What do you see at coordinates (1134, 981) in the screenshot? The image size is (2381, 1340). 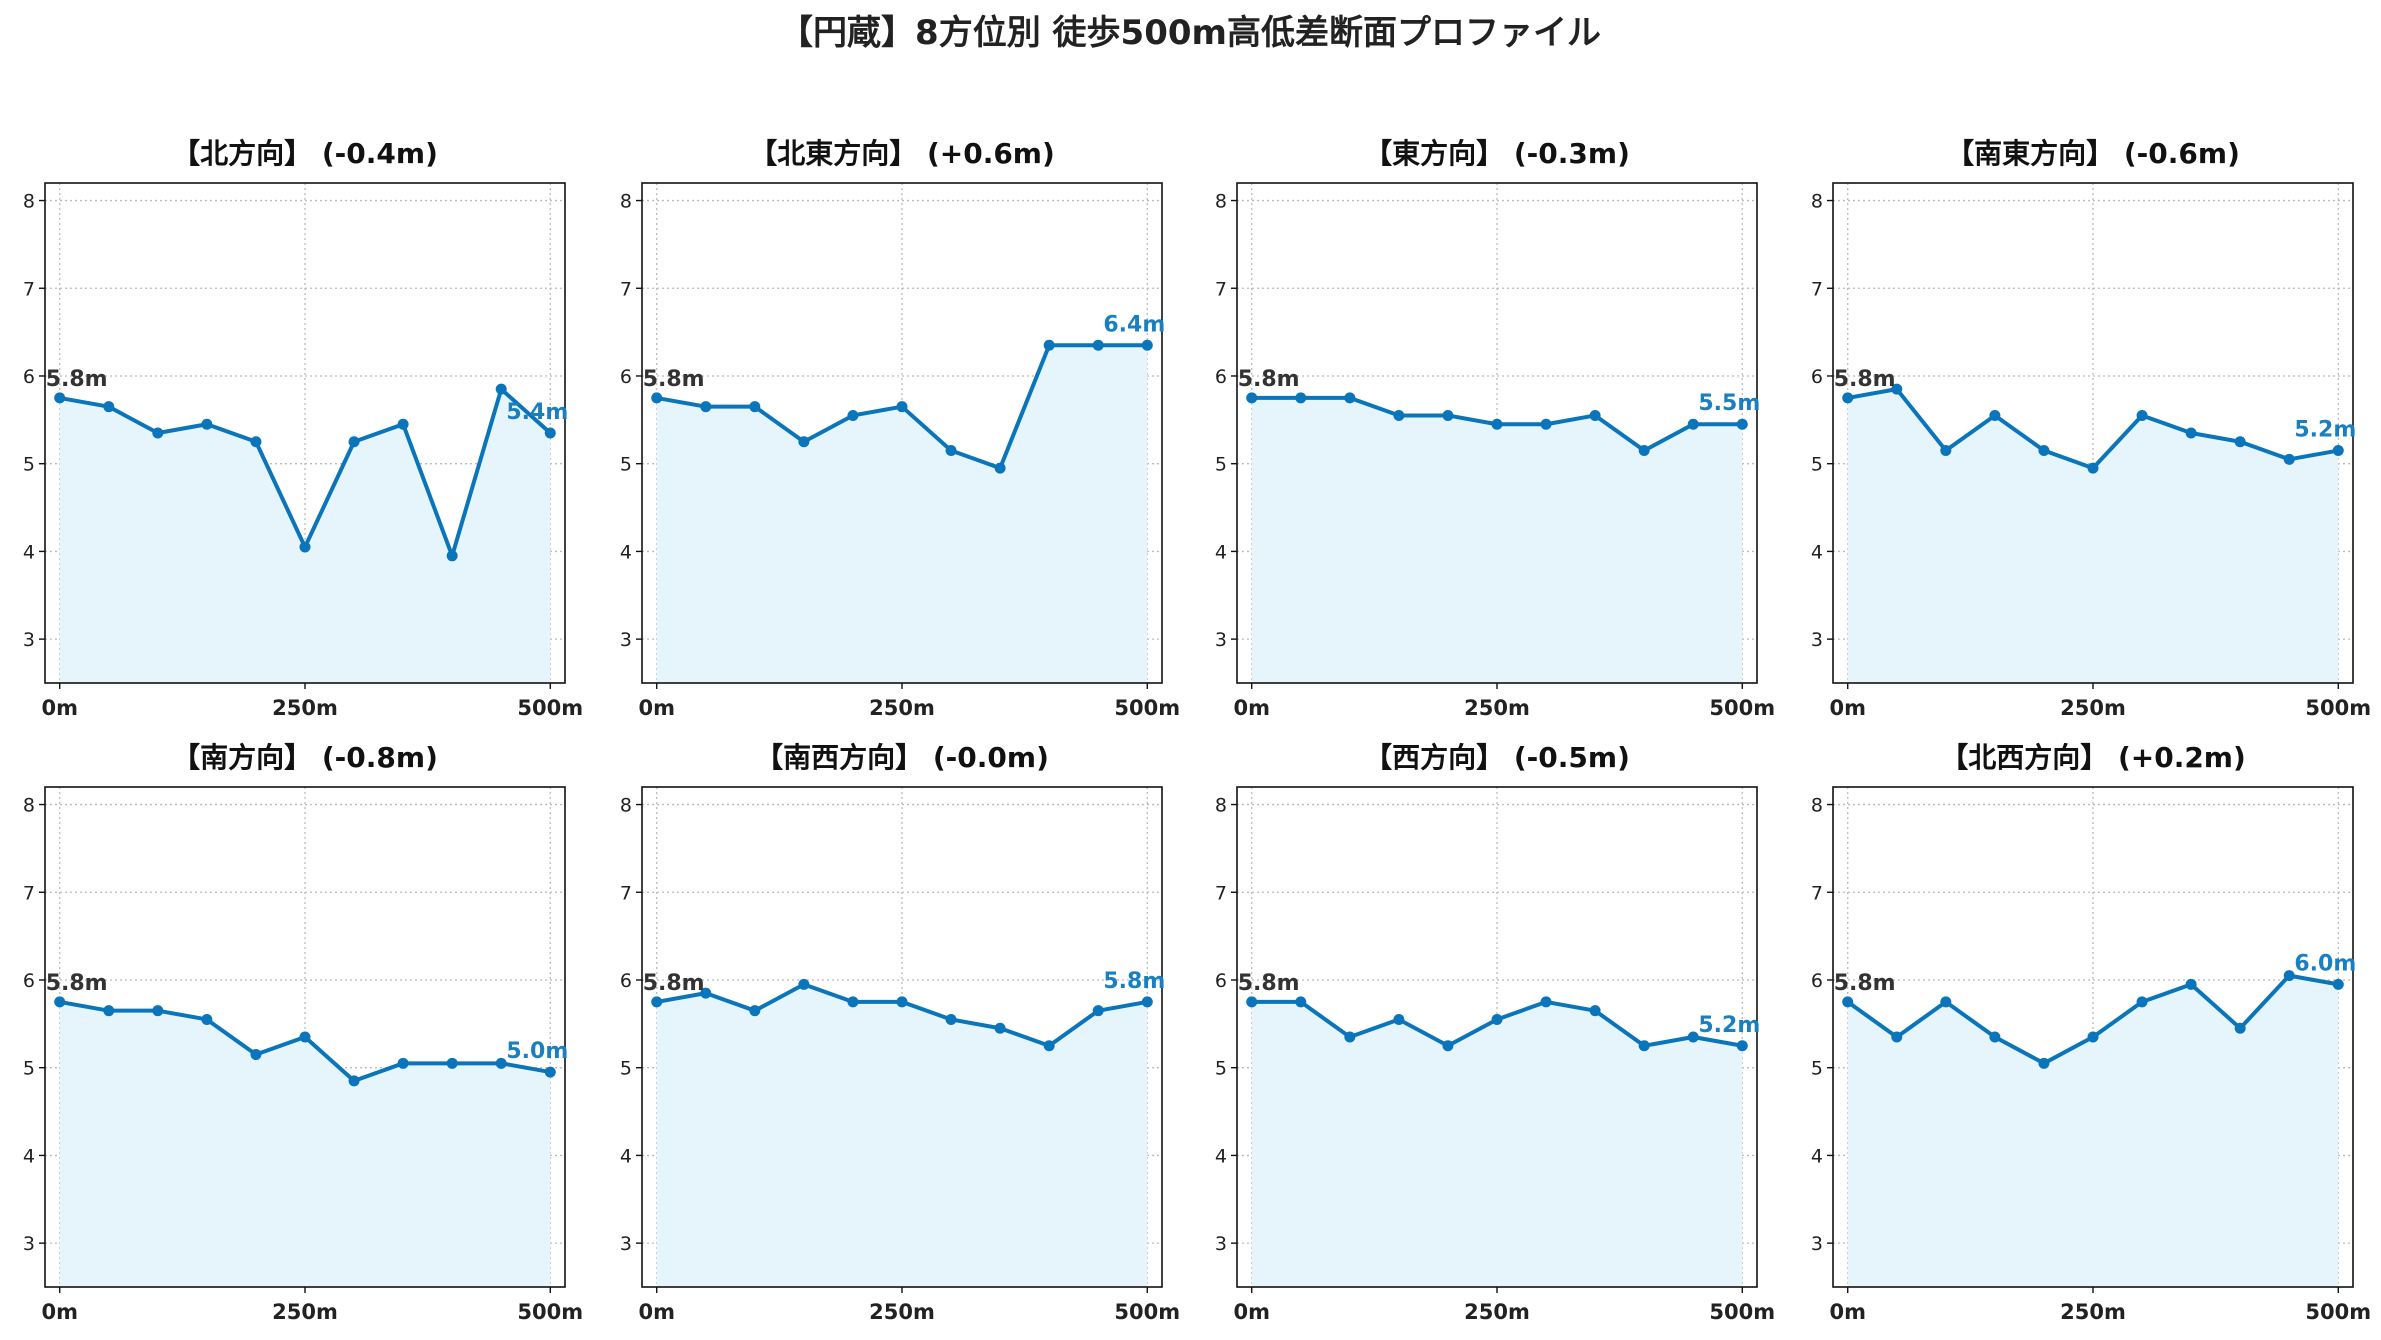 I see `end-elevation-label: 5.8m` at bounding box center [1134, 981].